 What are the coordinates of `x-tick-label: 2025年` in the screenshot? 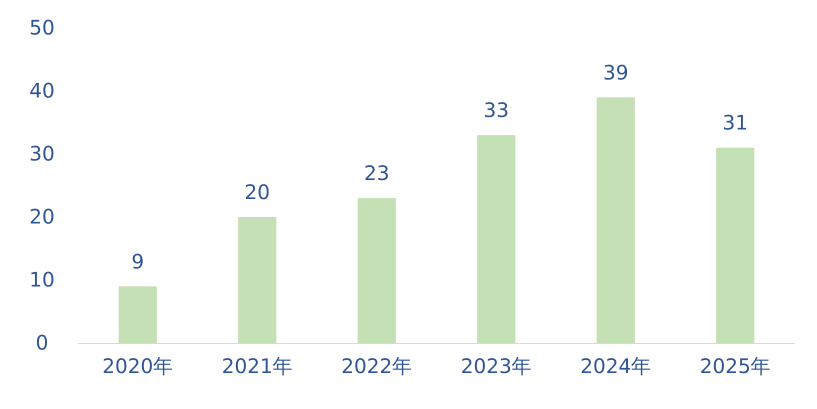 It's located at (735, 366).